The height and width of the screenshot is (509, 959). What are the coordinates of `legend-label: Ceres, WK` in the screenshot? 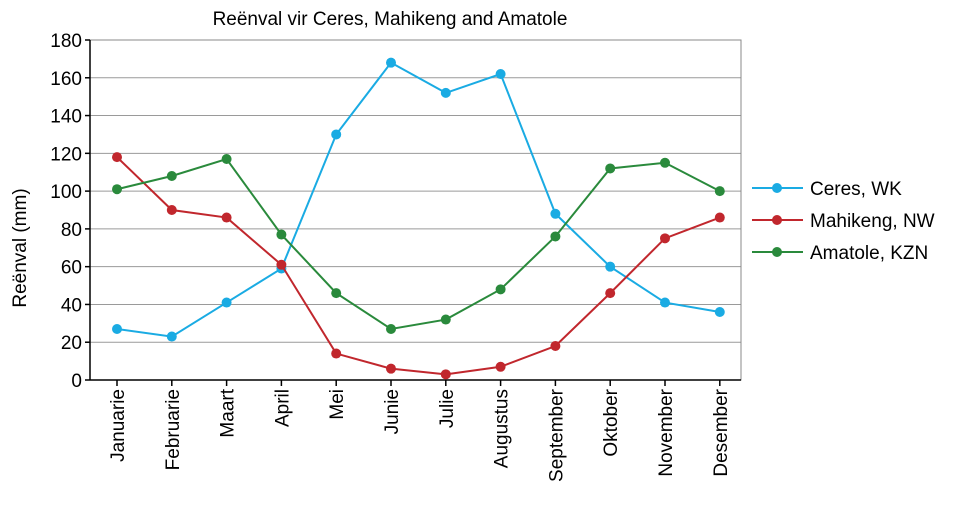 It's located at (856, 189).